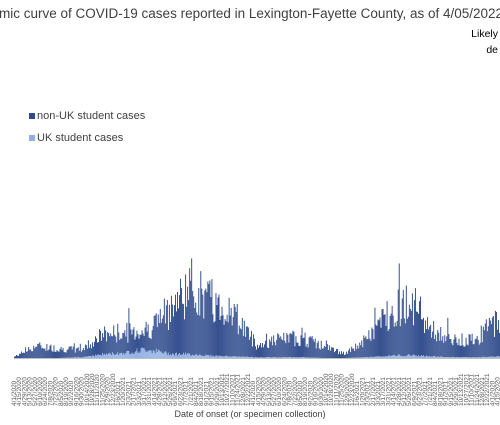  Describe the element at coordinates (388, 391) in the screenshot. I see `x-tick-label: 3/31/2021` at that location.